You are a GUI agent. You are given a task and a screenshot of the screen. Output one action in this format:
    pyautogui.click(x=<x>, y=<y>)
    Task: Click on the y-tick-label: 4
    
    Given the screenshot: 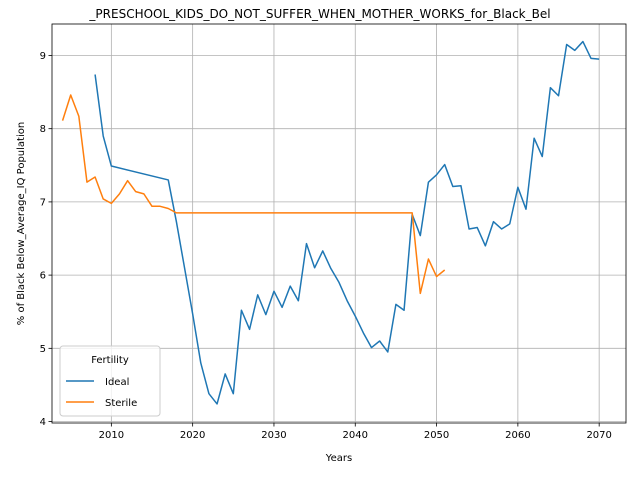 What is the action you would take?
    pyautogui.click(x=43, y=422)
    